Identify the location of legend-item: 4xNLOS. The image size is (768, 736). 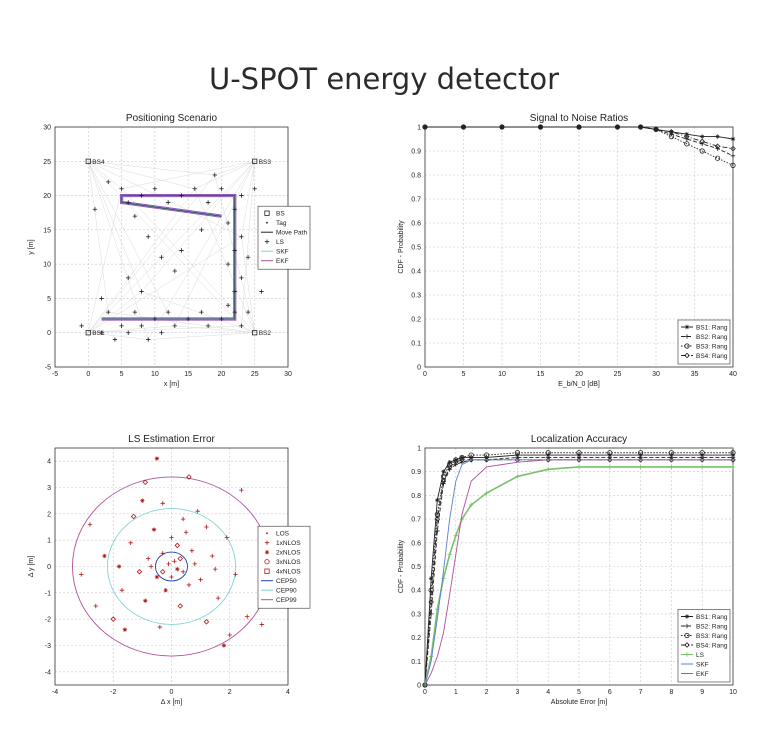
(282, 572).